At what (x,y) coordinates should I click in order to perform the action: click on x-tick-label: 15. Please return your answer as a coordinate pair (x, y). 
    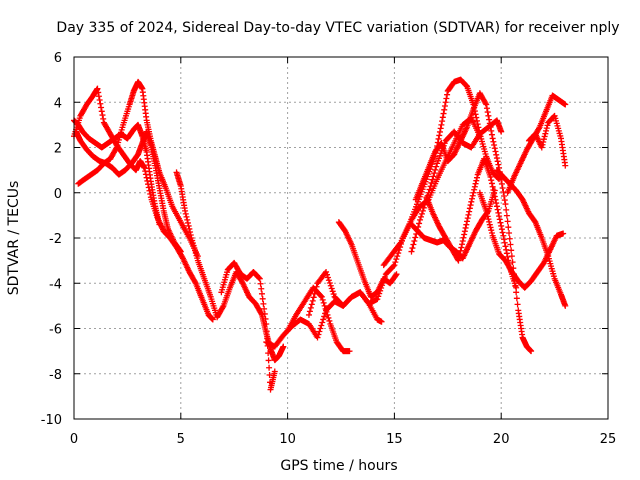
    Looking at the image, I should click on (394, 439).